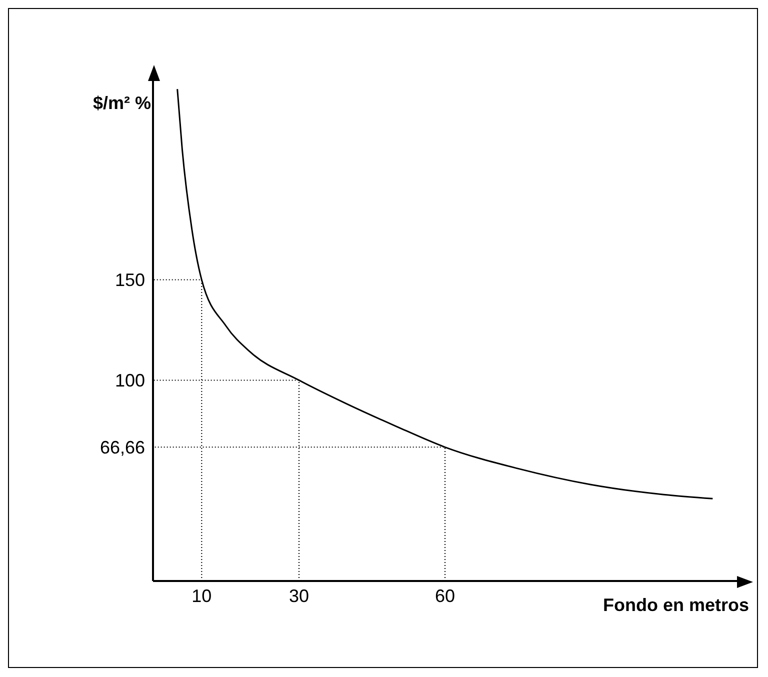  What do you see at coordinates (122, 448) in the screenshot?
I see `y-tick-label: 66,66` at bounding box center [122, 448].